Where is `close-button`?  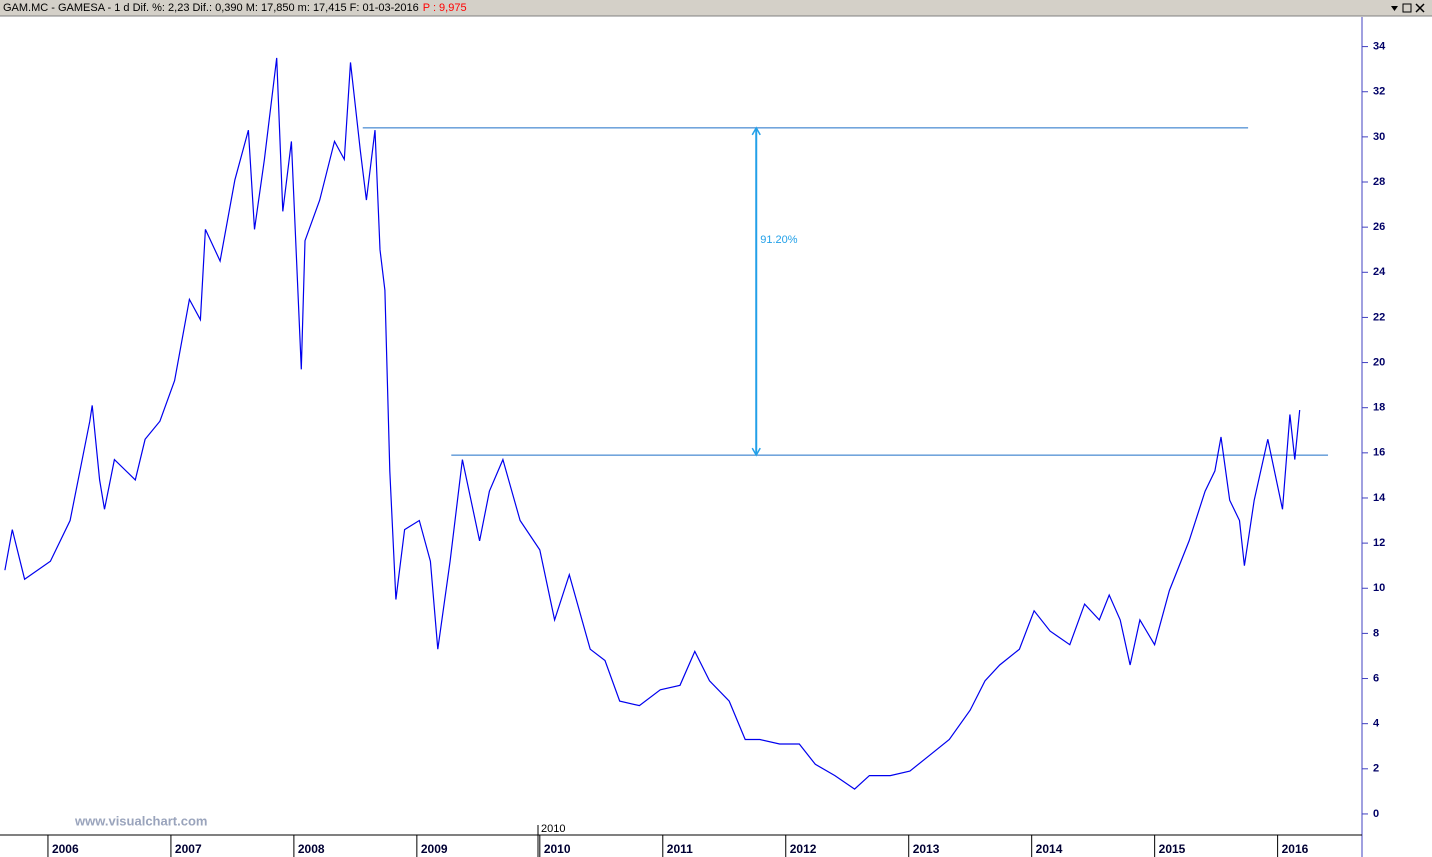
close-button is located at coordinates (1420, 8).